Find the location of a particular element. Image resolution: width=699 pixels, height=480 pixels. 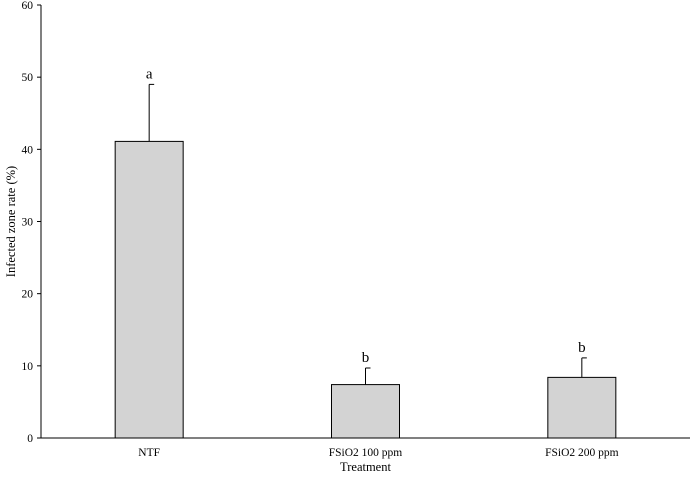

y-tick-label: 60 is located at coordinates (28, 6).